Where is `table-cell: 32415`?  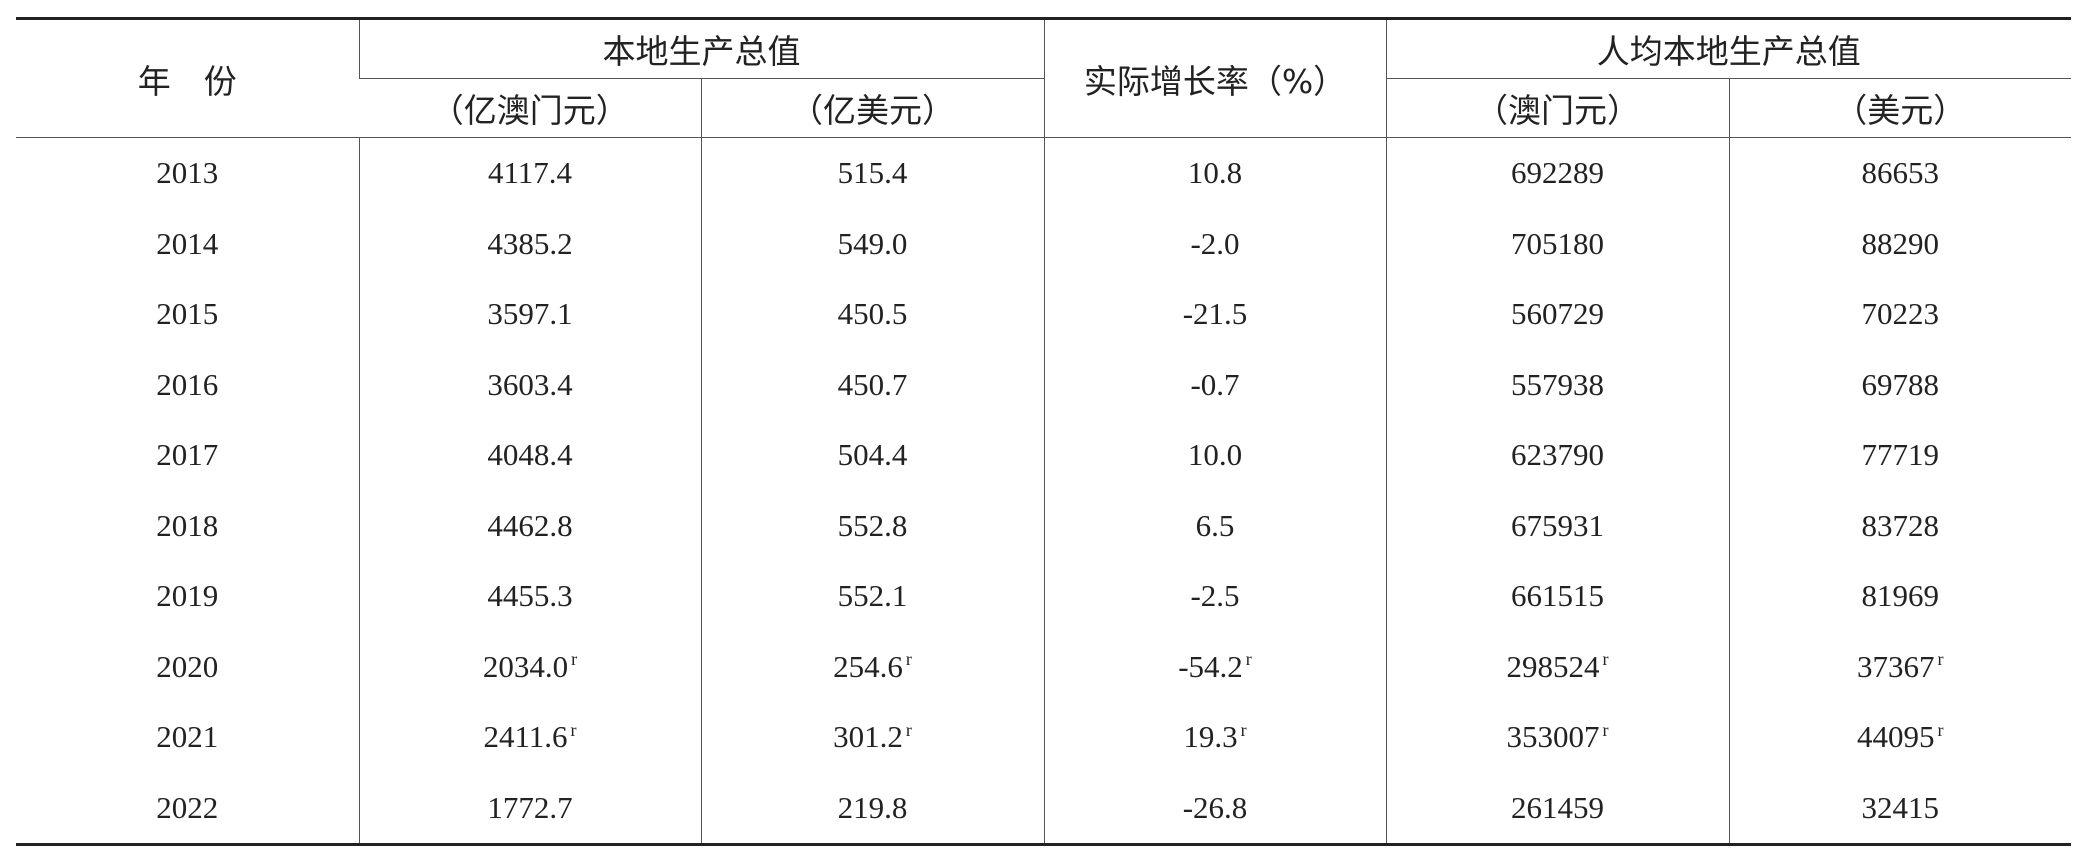
table-cell: 32415 is located at coordinates (1899, 808).